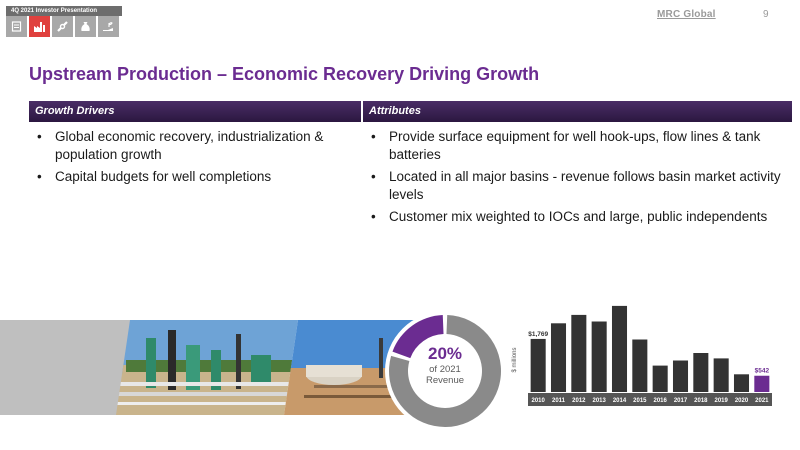 The width and height of the screenshot is (800, 450). I want to click on x-tick-label: 2011, so click(559, 401).